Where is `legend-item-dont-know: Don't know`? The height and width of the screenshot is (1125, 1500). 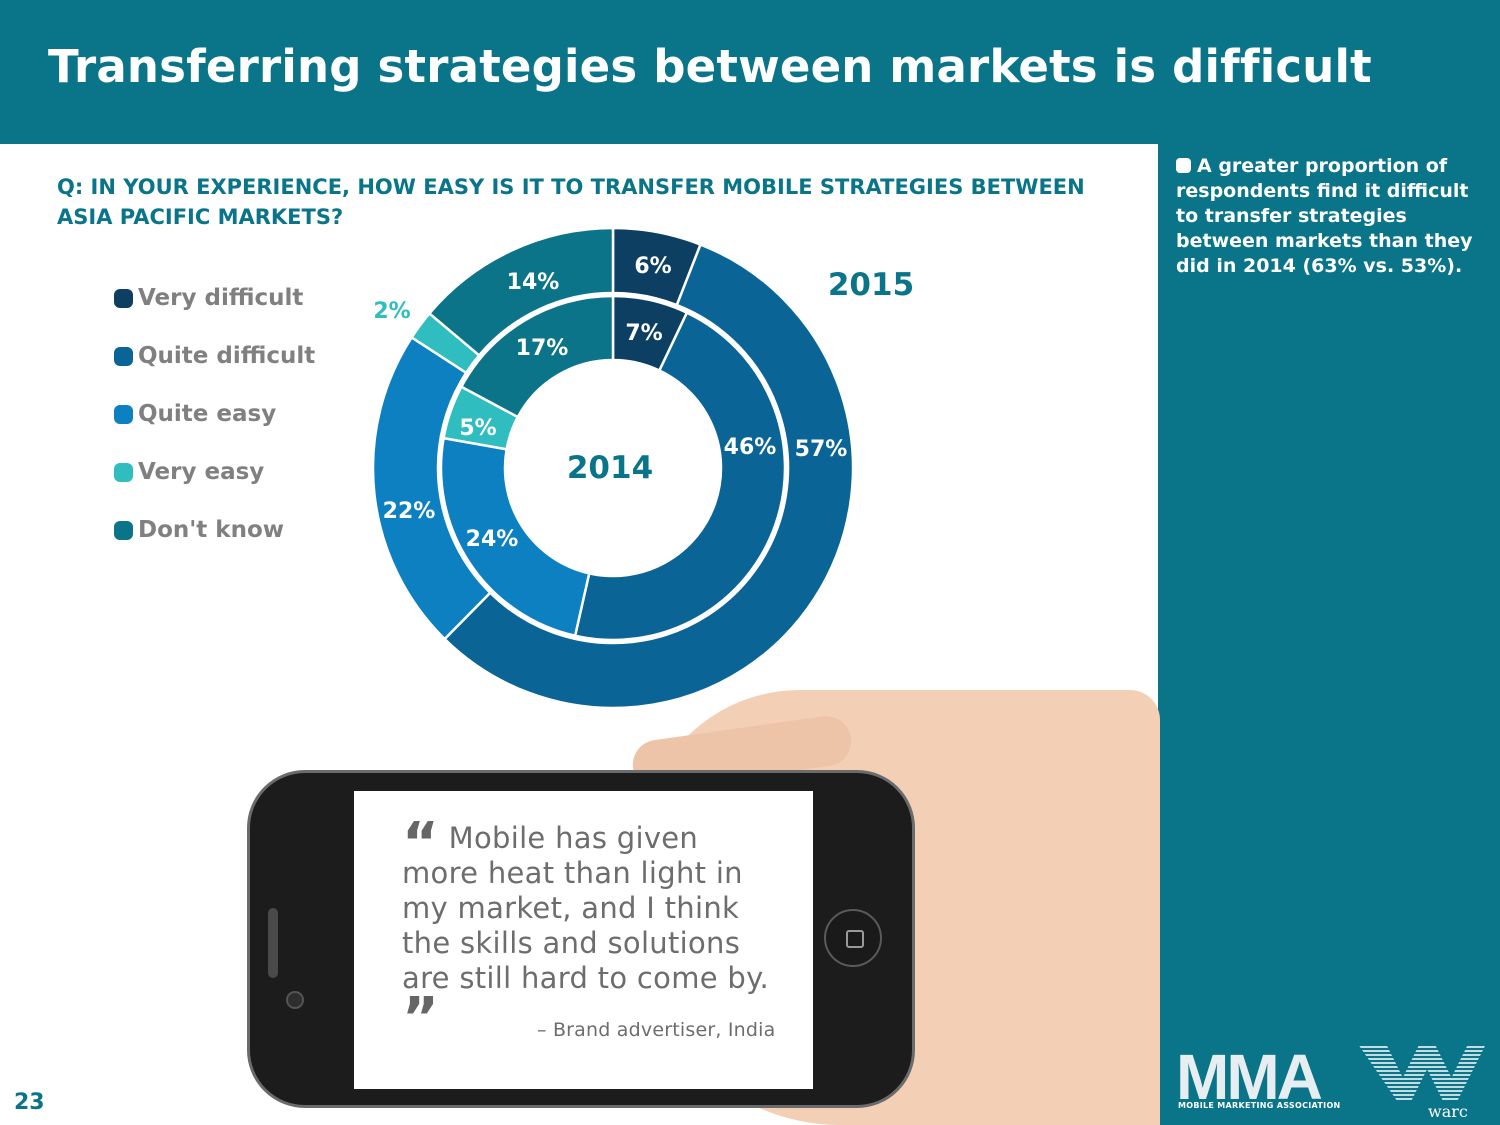
legend-item-dont-know: Don't know is located at coordinates (214, 545).